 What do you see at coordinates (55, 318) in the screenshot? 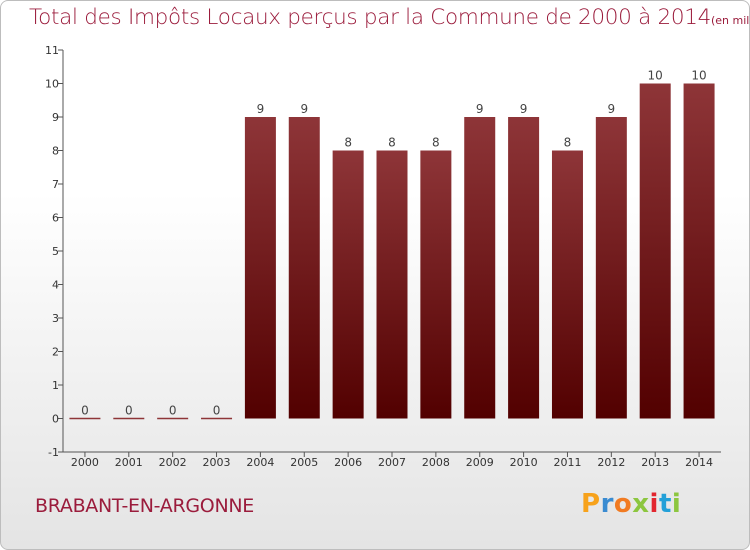
I see `y-tick-label: 3` at bounding box center [55, 318].